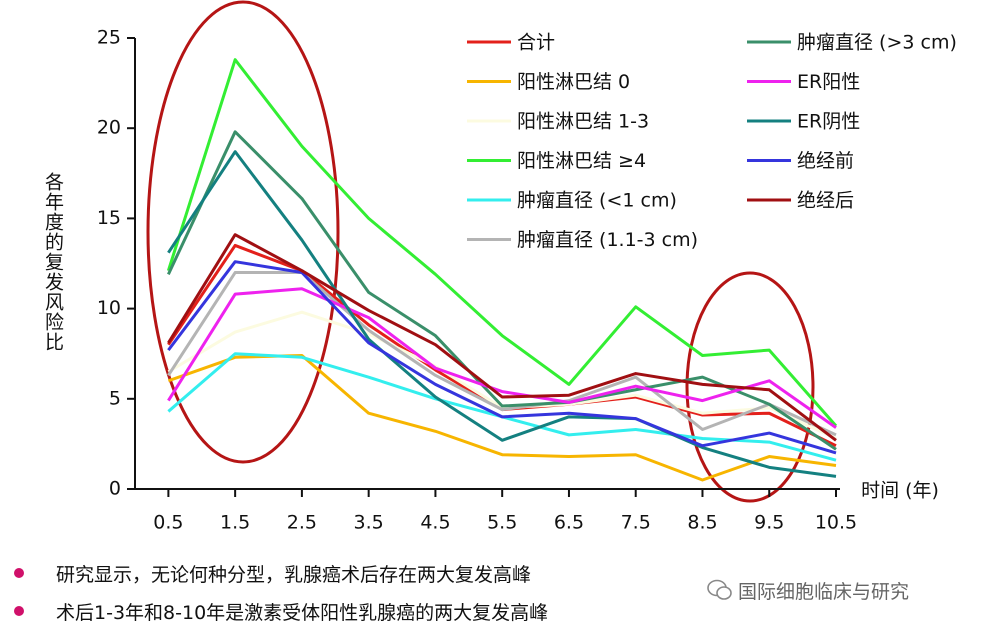  Describe the element at coordinates (502, 523) in the screenshot. I see `x-tick-label: 5.5` at that location.